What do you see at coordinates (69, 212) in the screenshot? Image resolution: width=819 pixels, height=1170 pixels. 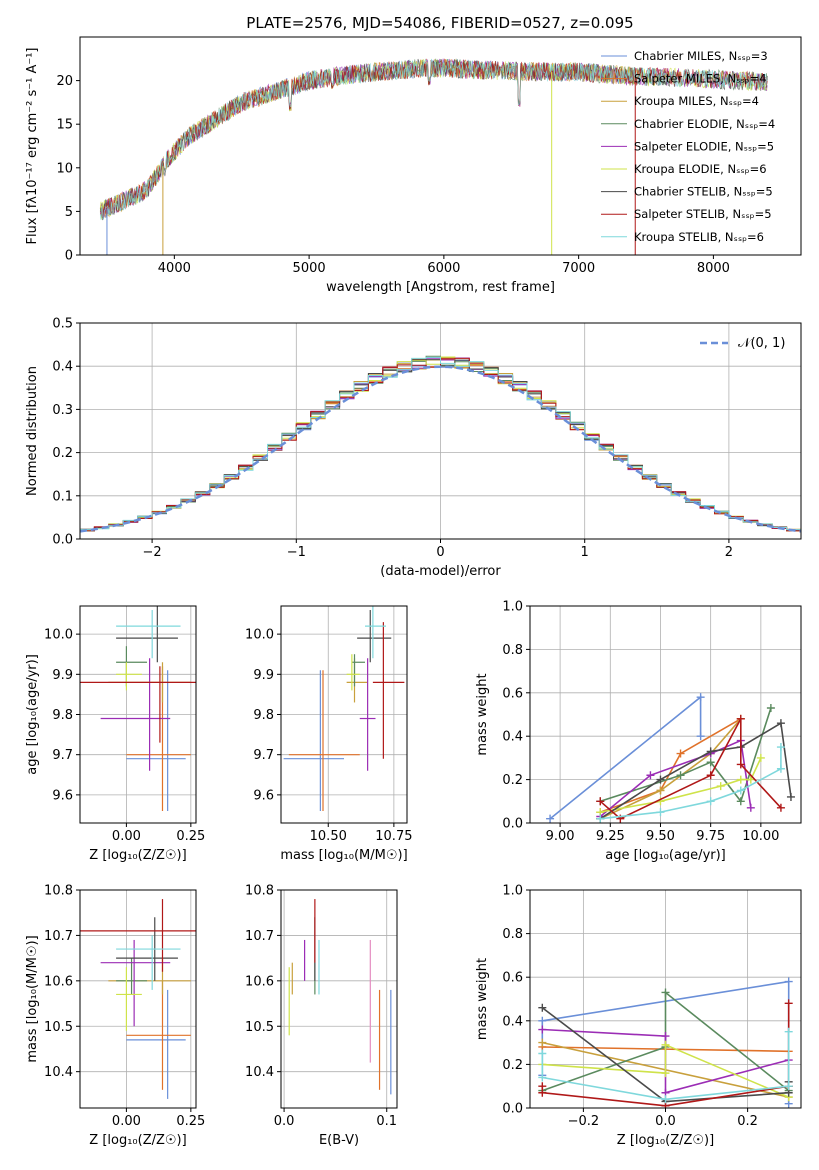 I see `y-tick-label: 5` at bounding box center [69, 212].